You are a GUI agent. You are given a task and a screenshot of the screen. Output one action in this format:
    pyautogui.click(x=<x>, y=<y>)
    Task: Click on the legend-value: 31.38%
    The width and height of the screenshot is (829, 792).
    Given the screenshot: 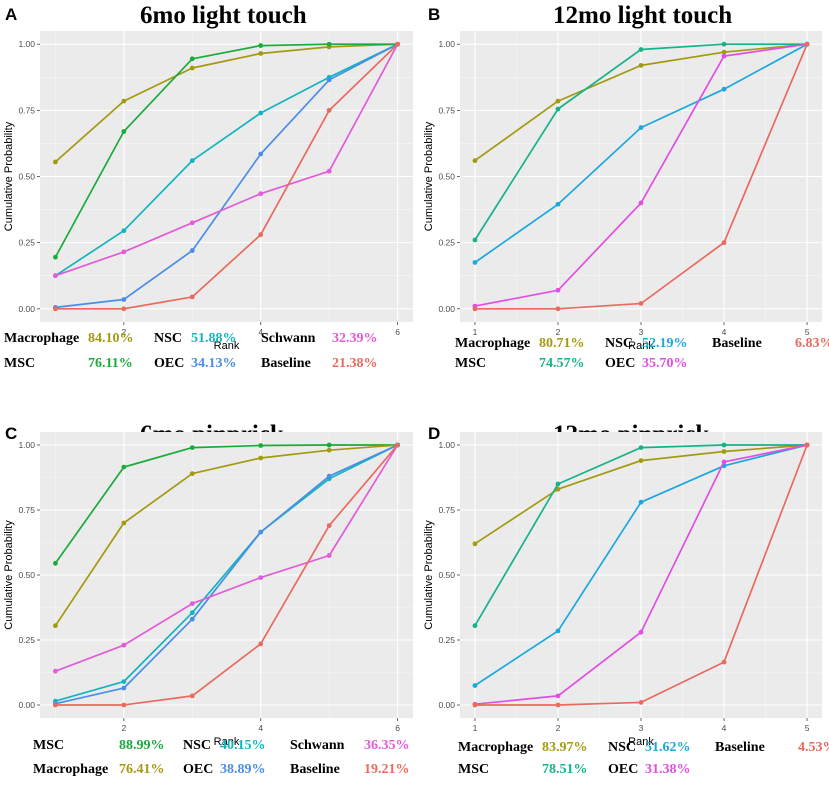 What is the action you would take?
    pyautogui.click(x=668, y=769)
    